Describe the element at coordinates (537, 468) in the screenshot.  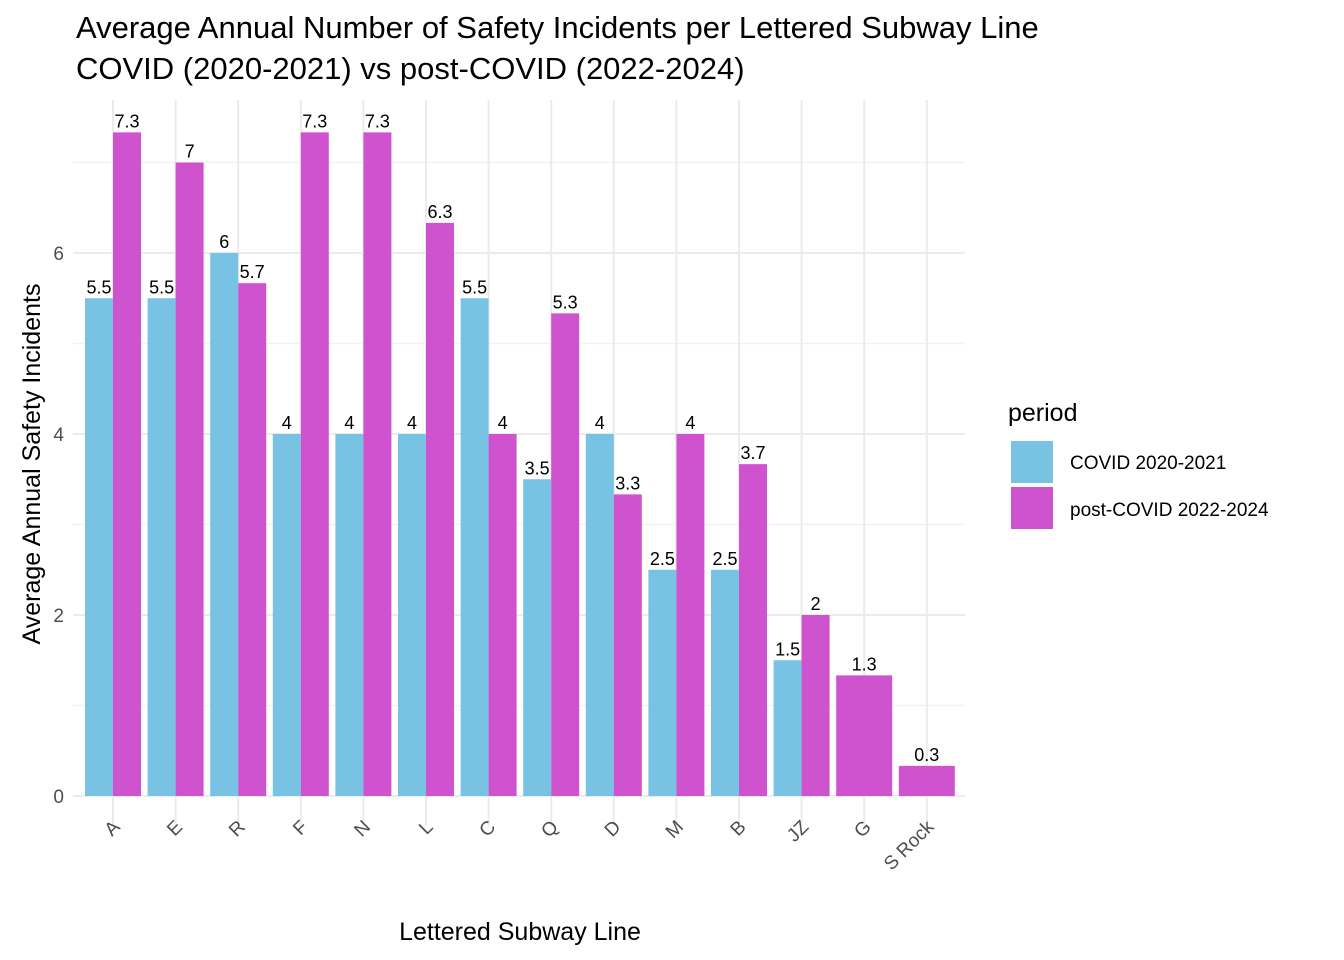
I see `data-label-covid: 3.5` at that location.